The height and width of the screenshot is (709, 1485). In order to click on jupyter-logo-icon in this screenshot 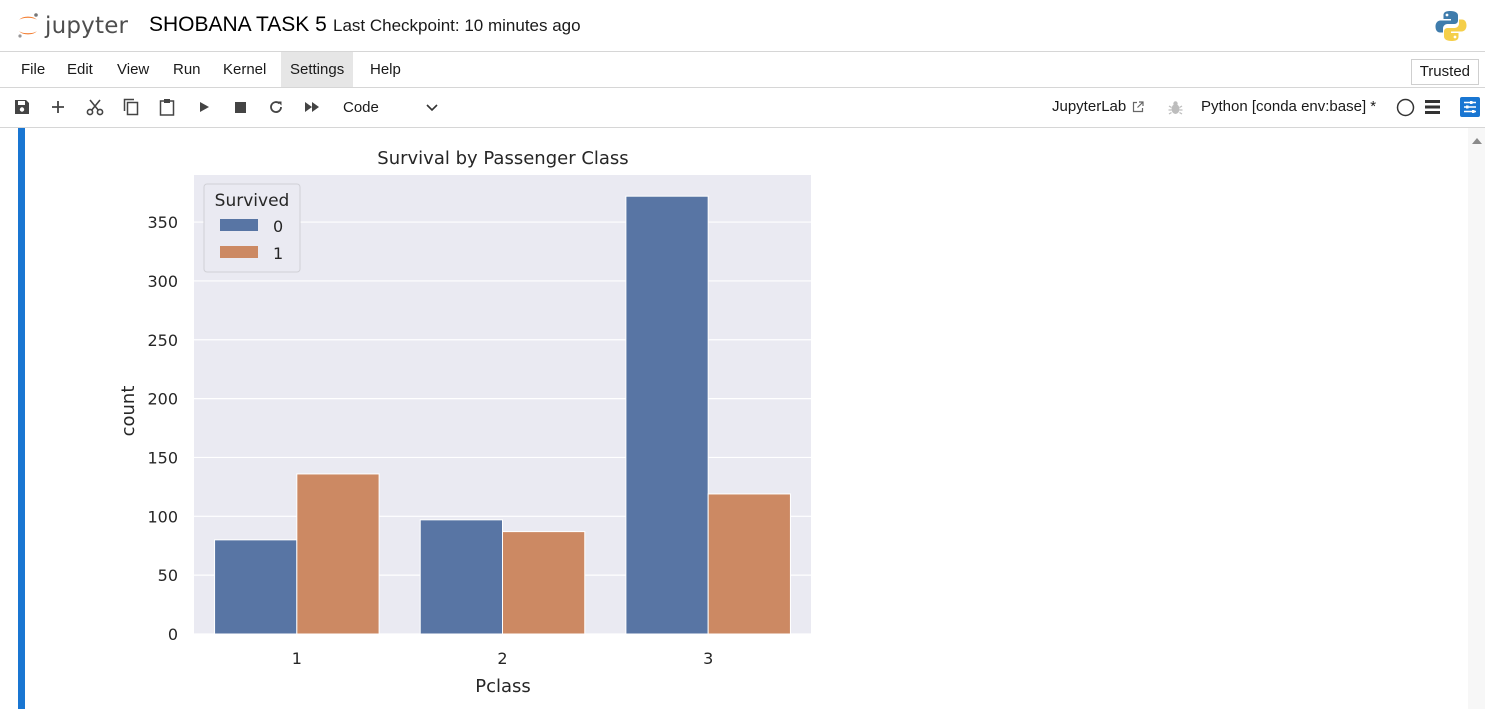, I will do `click(28, 25)`.